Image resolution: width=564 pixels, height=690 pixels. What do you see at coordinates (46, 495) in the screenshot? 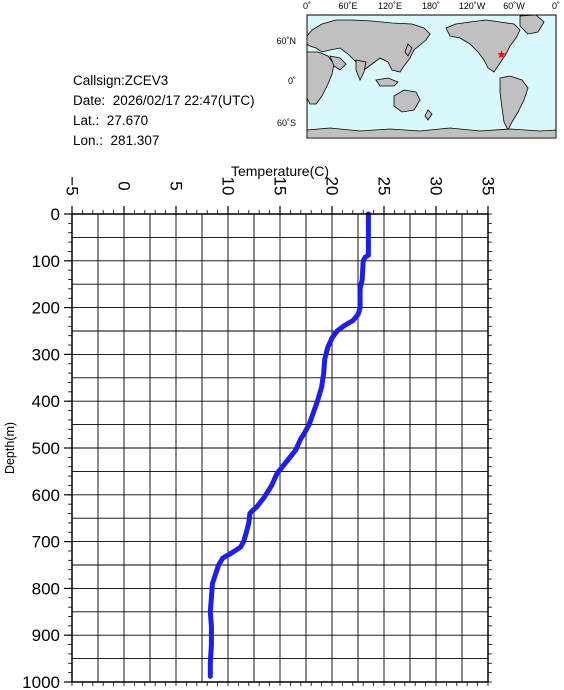
I see `y-tick-label: 600` at bounding box center [46, 495].